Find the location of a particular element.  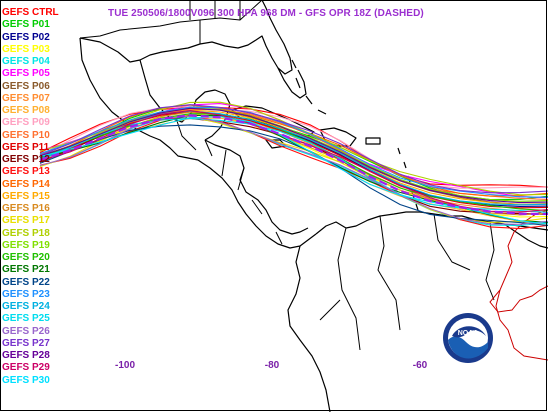

coastline-yucatan is located at coordinates (185, 100).